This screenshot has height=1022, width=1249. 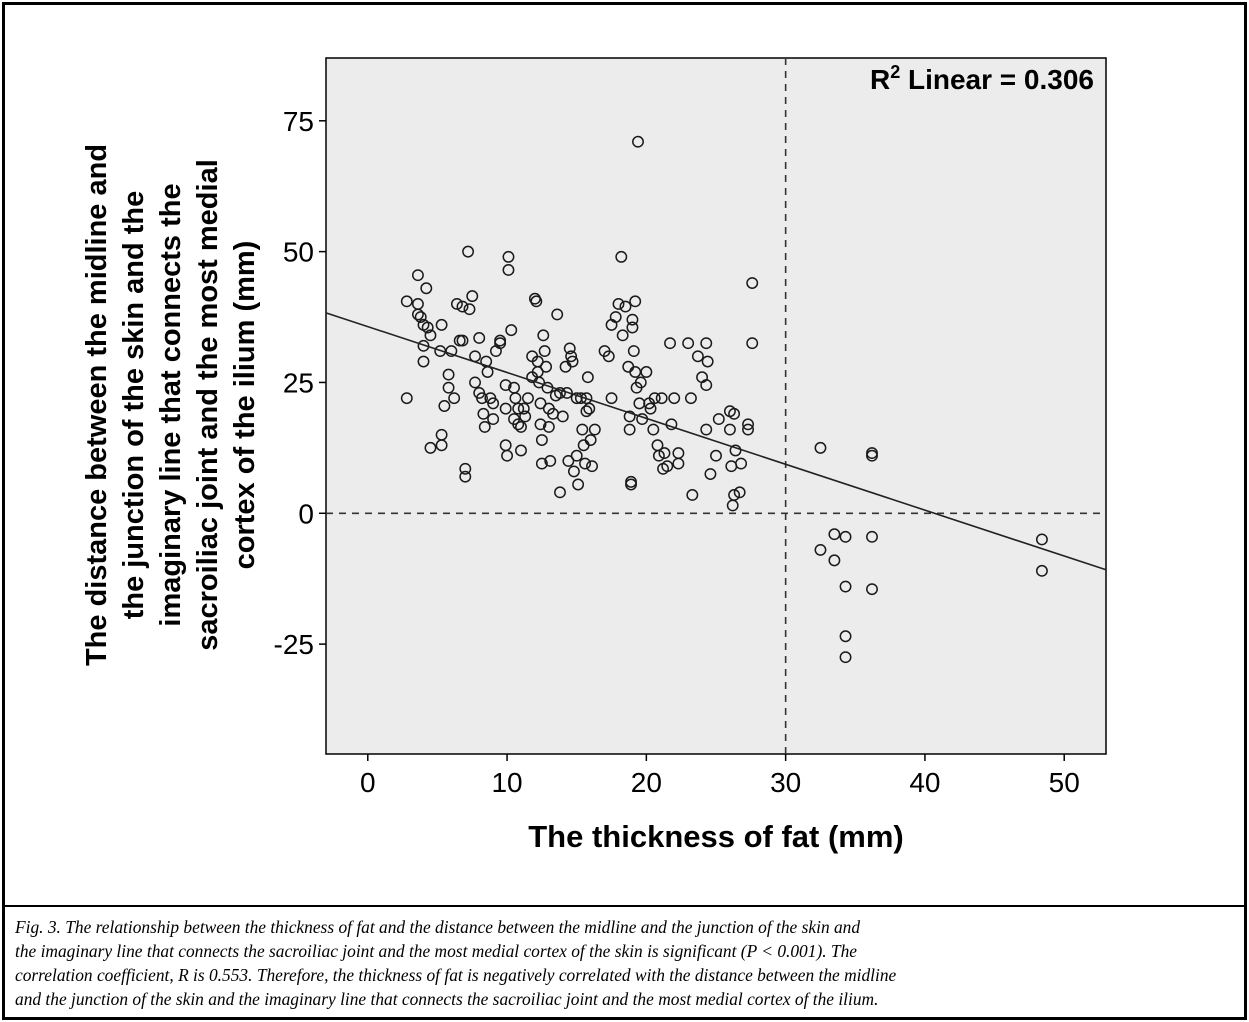 I want to click on y-axis-label-line: cortex of the ilium (mm), so click(x=245, y=405).